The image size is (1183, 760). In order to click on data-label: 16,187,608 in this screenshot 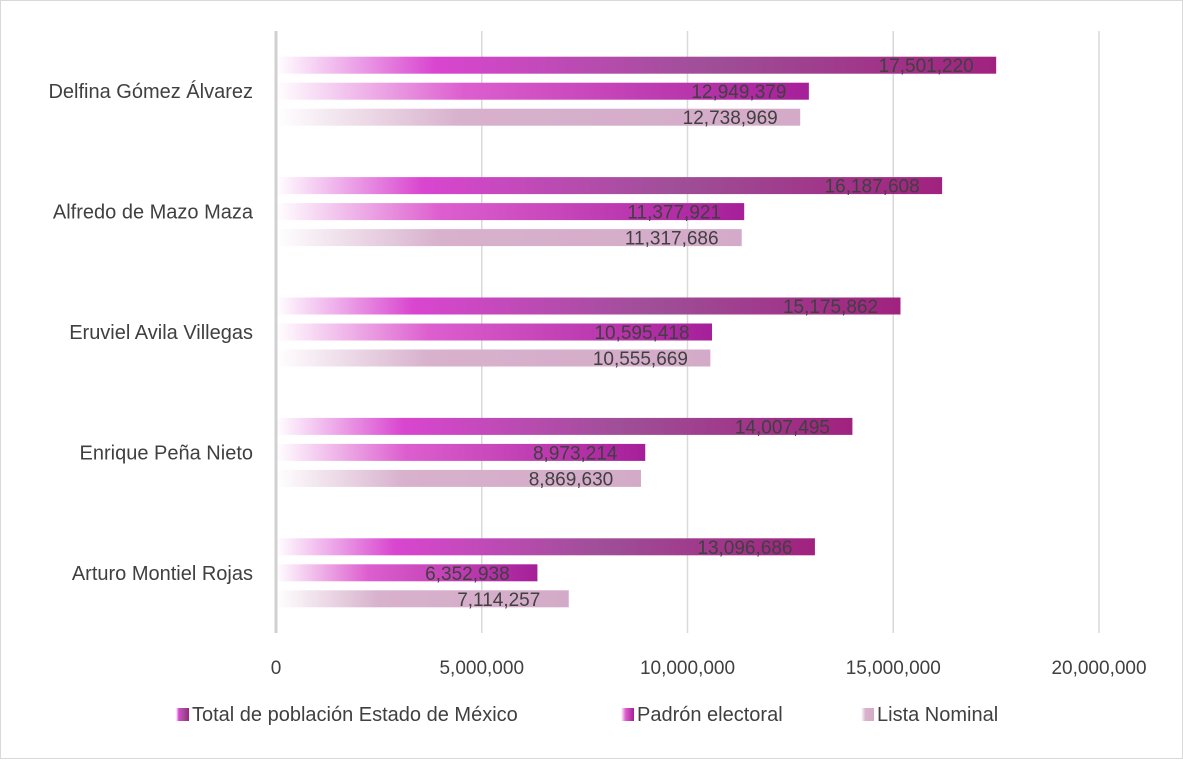, I will do `click(872, 187)`.